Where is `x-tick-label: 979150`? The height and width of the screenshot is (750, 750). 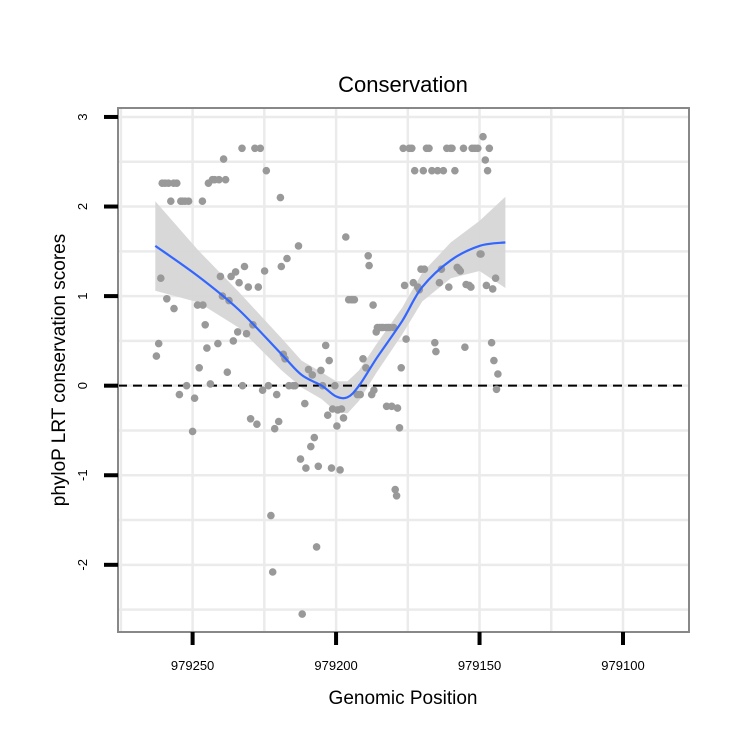
x-tick-label: 979150 is located at coordinates (479, 665).